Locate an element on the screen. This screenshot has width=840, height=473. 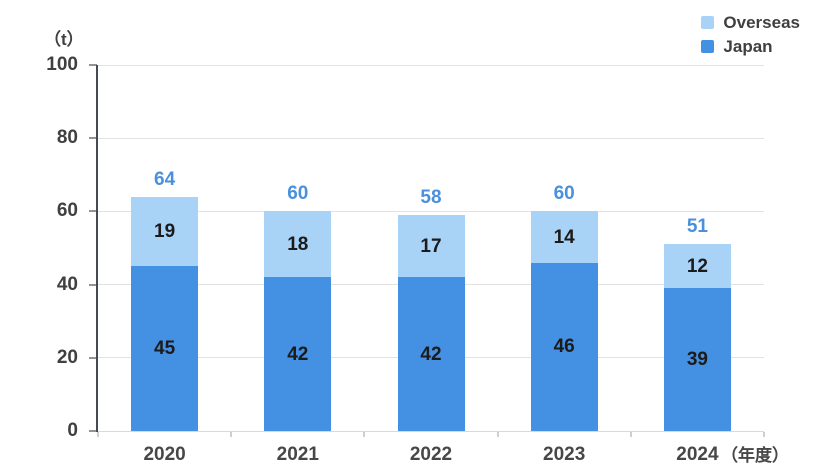
bar-value-overseas-2022: 17 is located at coordinates (431, 246).